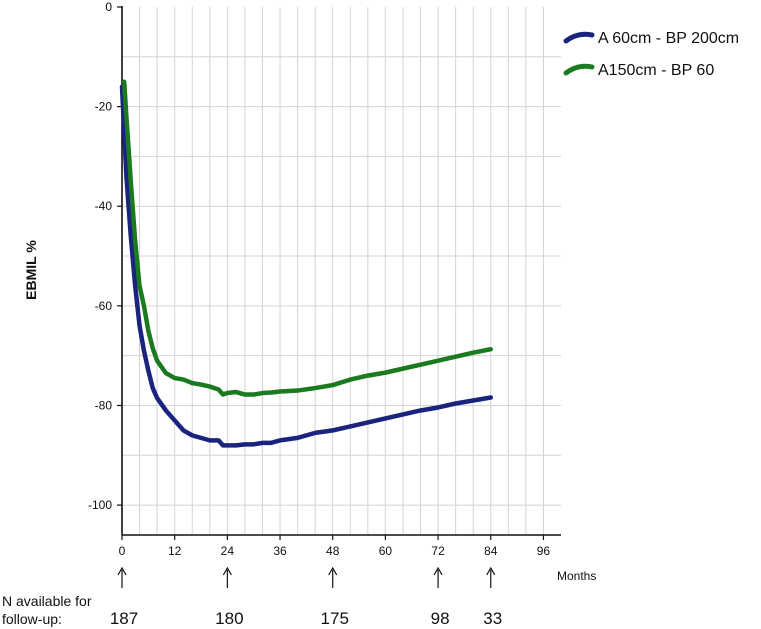 This screenshot has height=629, width=761. What do you see at coordinates (280, 551) in the screenshot?
I see `x-tick-label: 36` at bounding box center [280, 551].